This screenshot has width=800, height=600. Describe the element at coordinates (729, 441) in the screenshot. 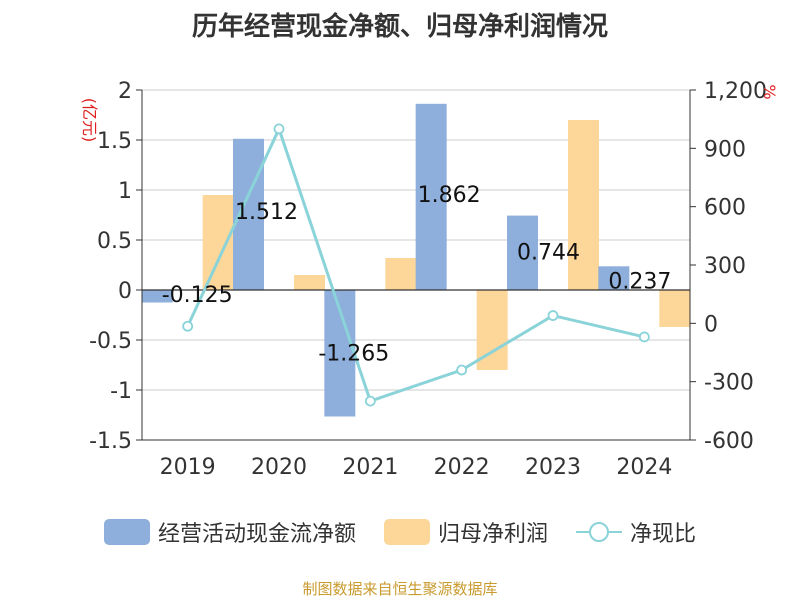

I see `y-right-tick-label: -600` at that location.